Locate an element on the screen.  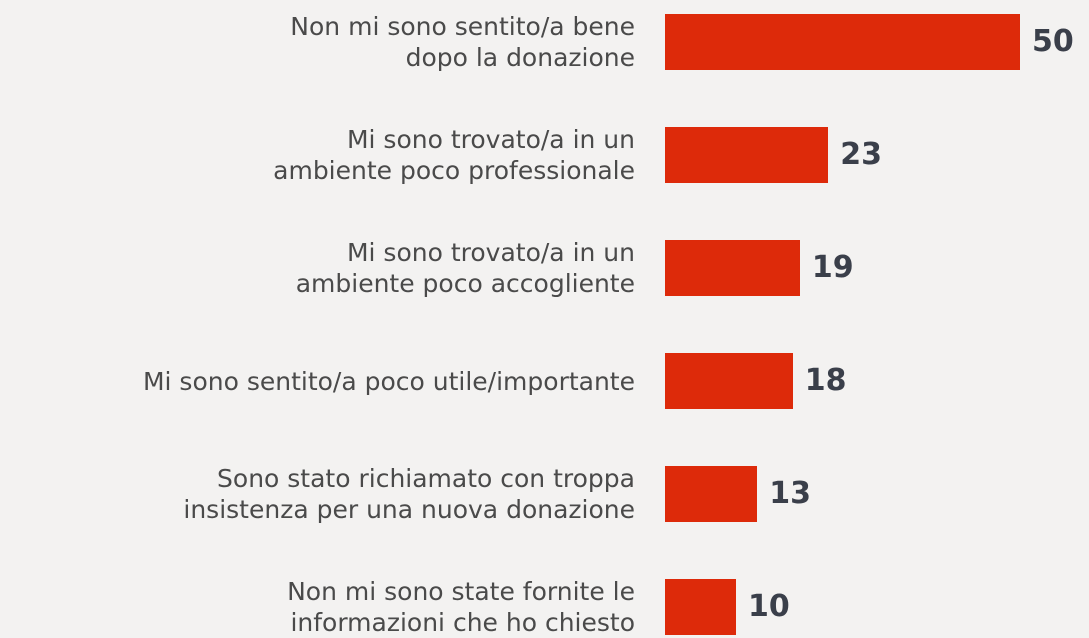
value-label: 10 is located at coordinates (769, 606).